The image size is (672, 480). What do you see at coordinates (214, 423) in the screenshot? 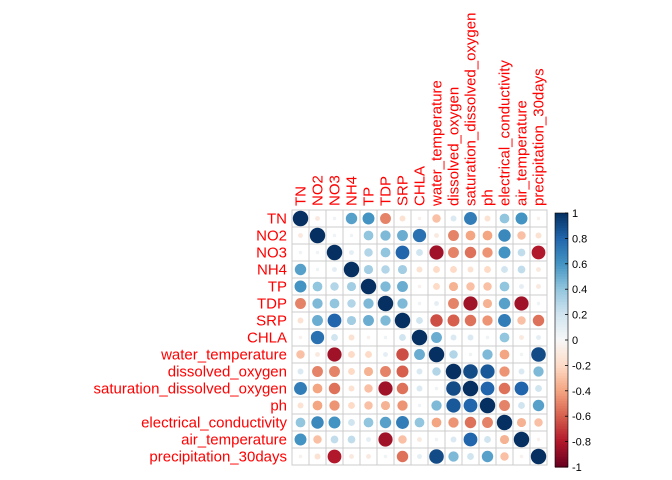
I see `row-label-electrical_conductivity: electrical_conductivity` at bounding box center [214, 423].